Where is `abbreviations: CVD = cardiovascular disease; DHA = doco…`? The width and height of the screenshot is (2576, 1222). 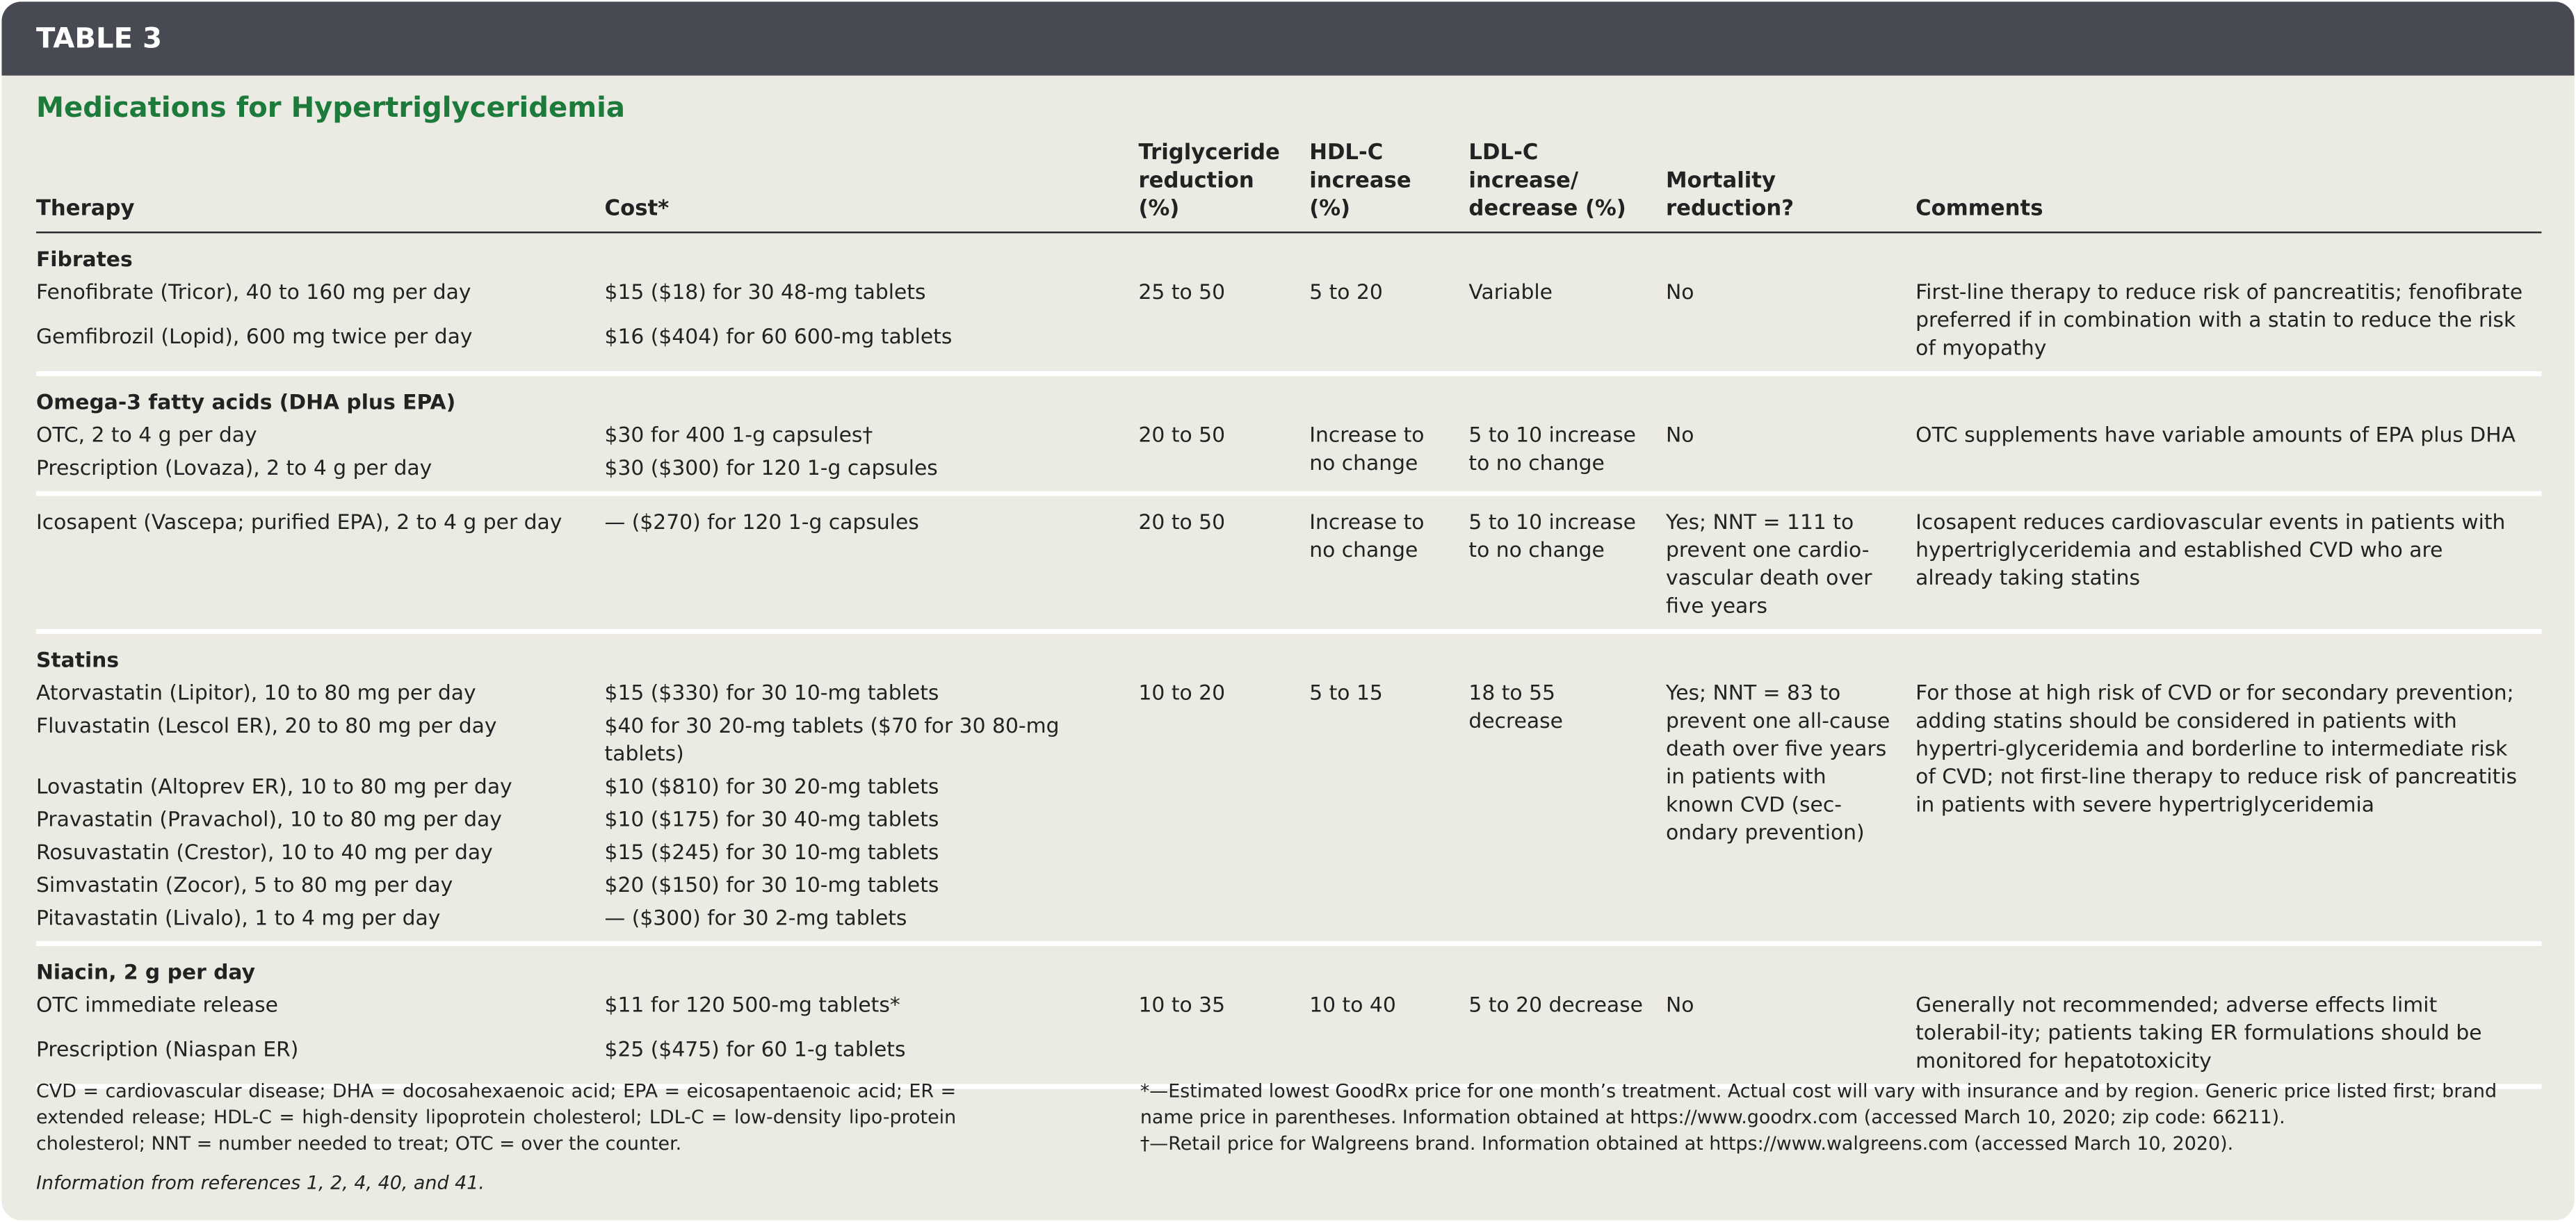 abbreviations: CVD = cardiovascular disease; DHA = doco… is located at coordinates (496, 1117).